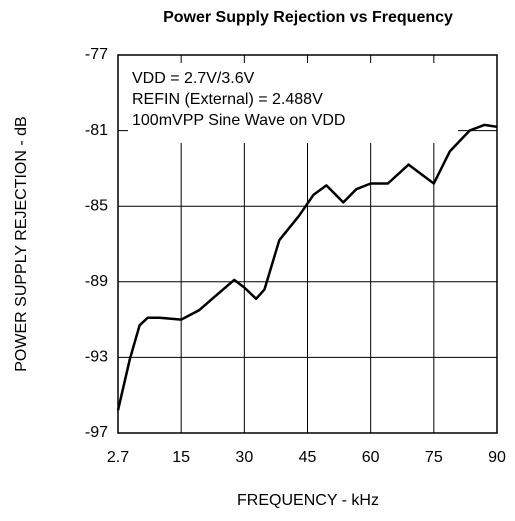  Describe the element at coordinates (96, 357) in the screenshot. I see `y-tick-label: -93` at that location.